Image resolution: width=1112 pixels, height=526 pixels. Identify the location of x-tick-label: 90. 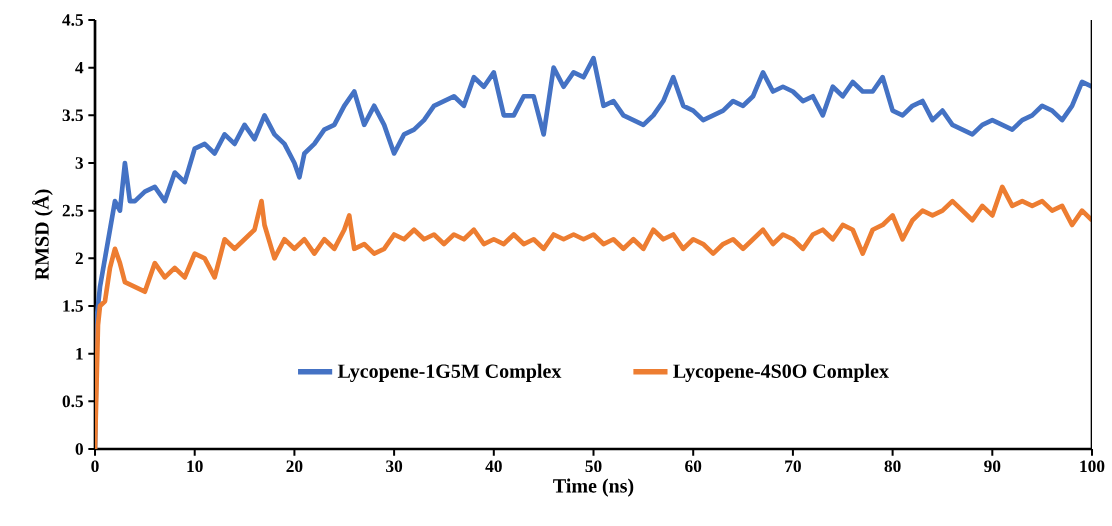
(992, 466).